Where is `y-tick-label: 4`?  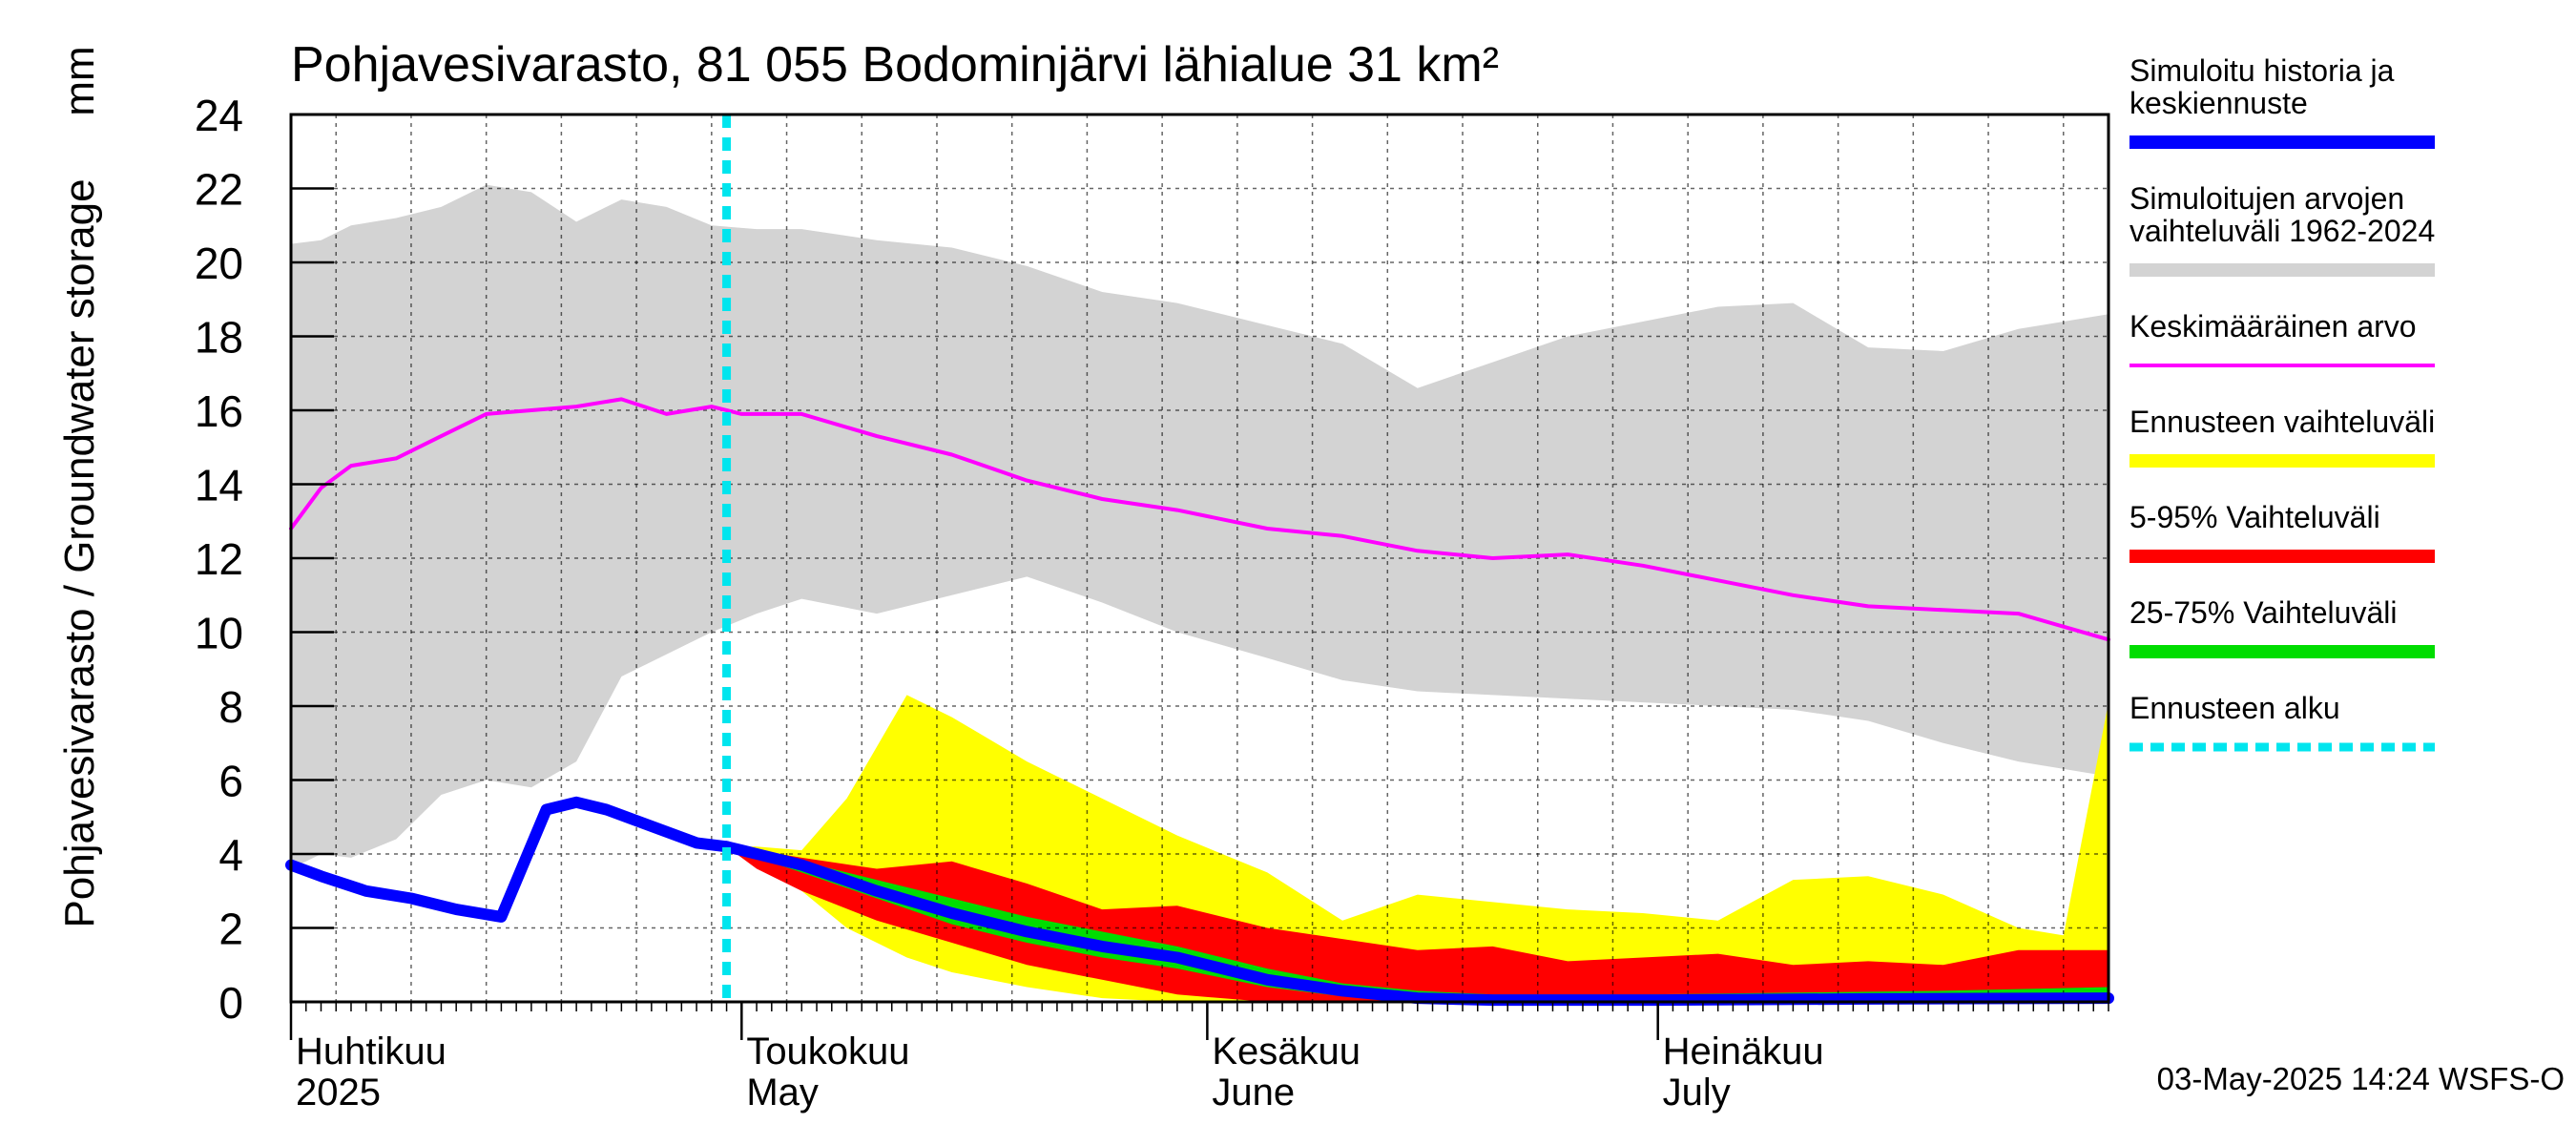 y-tick-label: 4 is located at coordinates (230, 855).